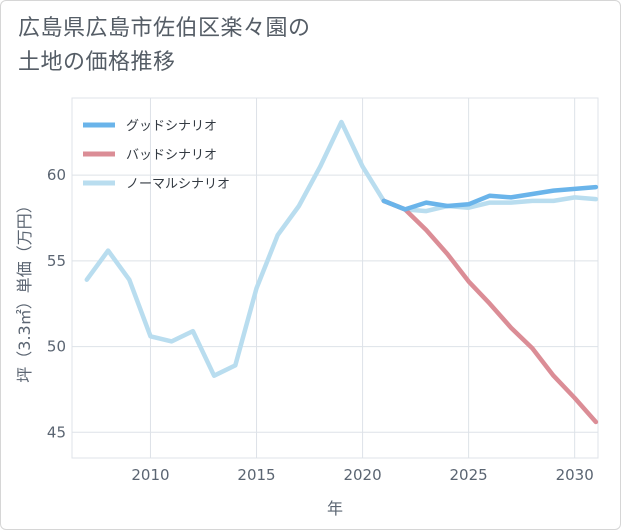  I want to click on y-tick-label: 50, so click(56, 347).